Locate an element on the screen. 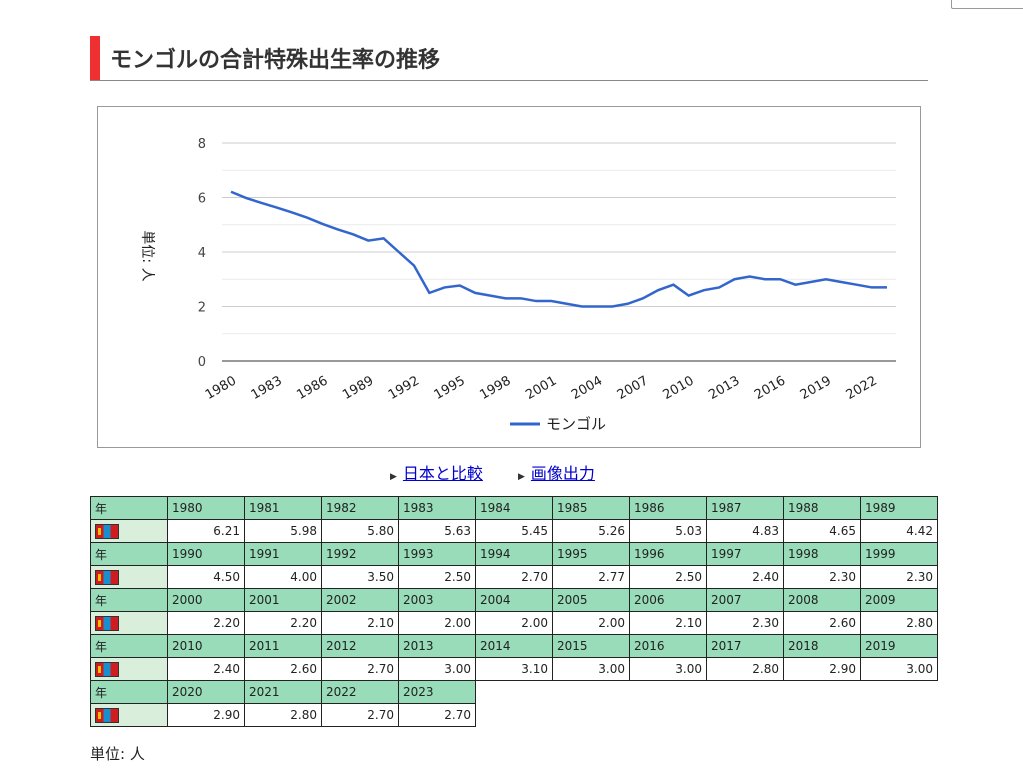 The width and height of the screenshot is (1023, 769). year-cell: 1994 is located at coordinates (514, 554).